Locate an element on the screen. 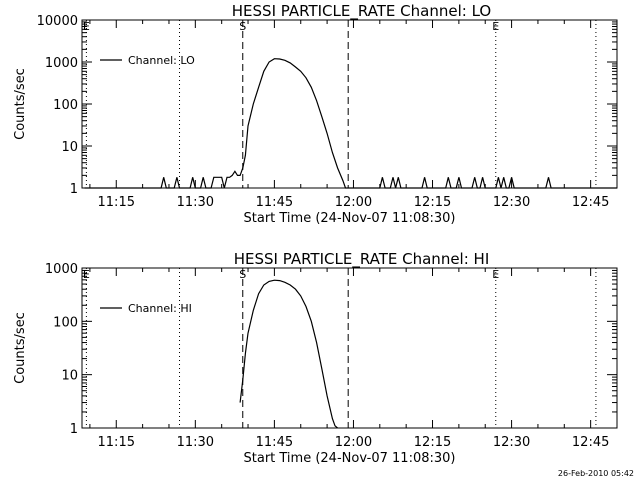 This screenshot has height=485, width=640. series-line is located at coordinates (288, 354).